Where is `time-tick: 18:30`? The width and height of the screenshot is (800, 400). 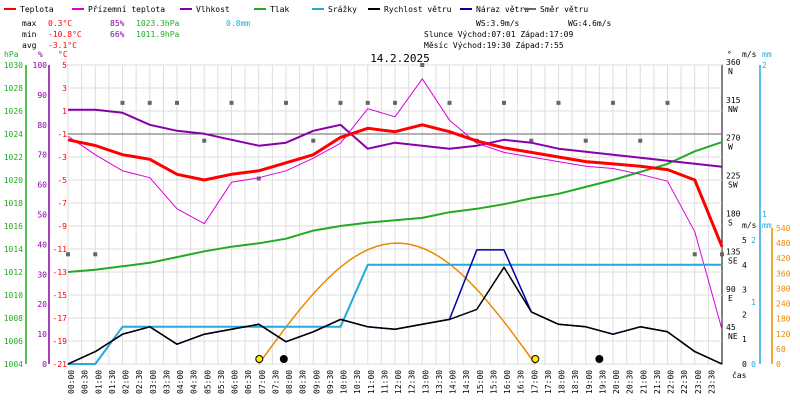 time-tick: 18:30 is located at coordinates (575, 382).